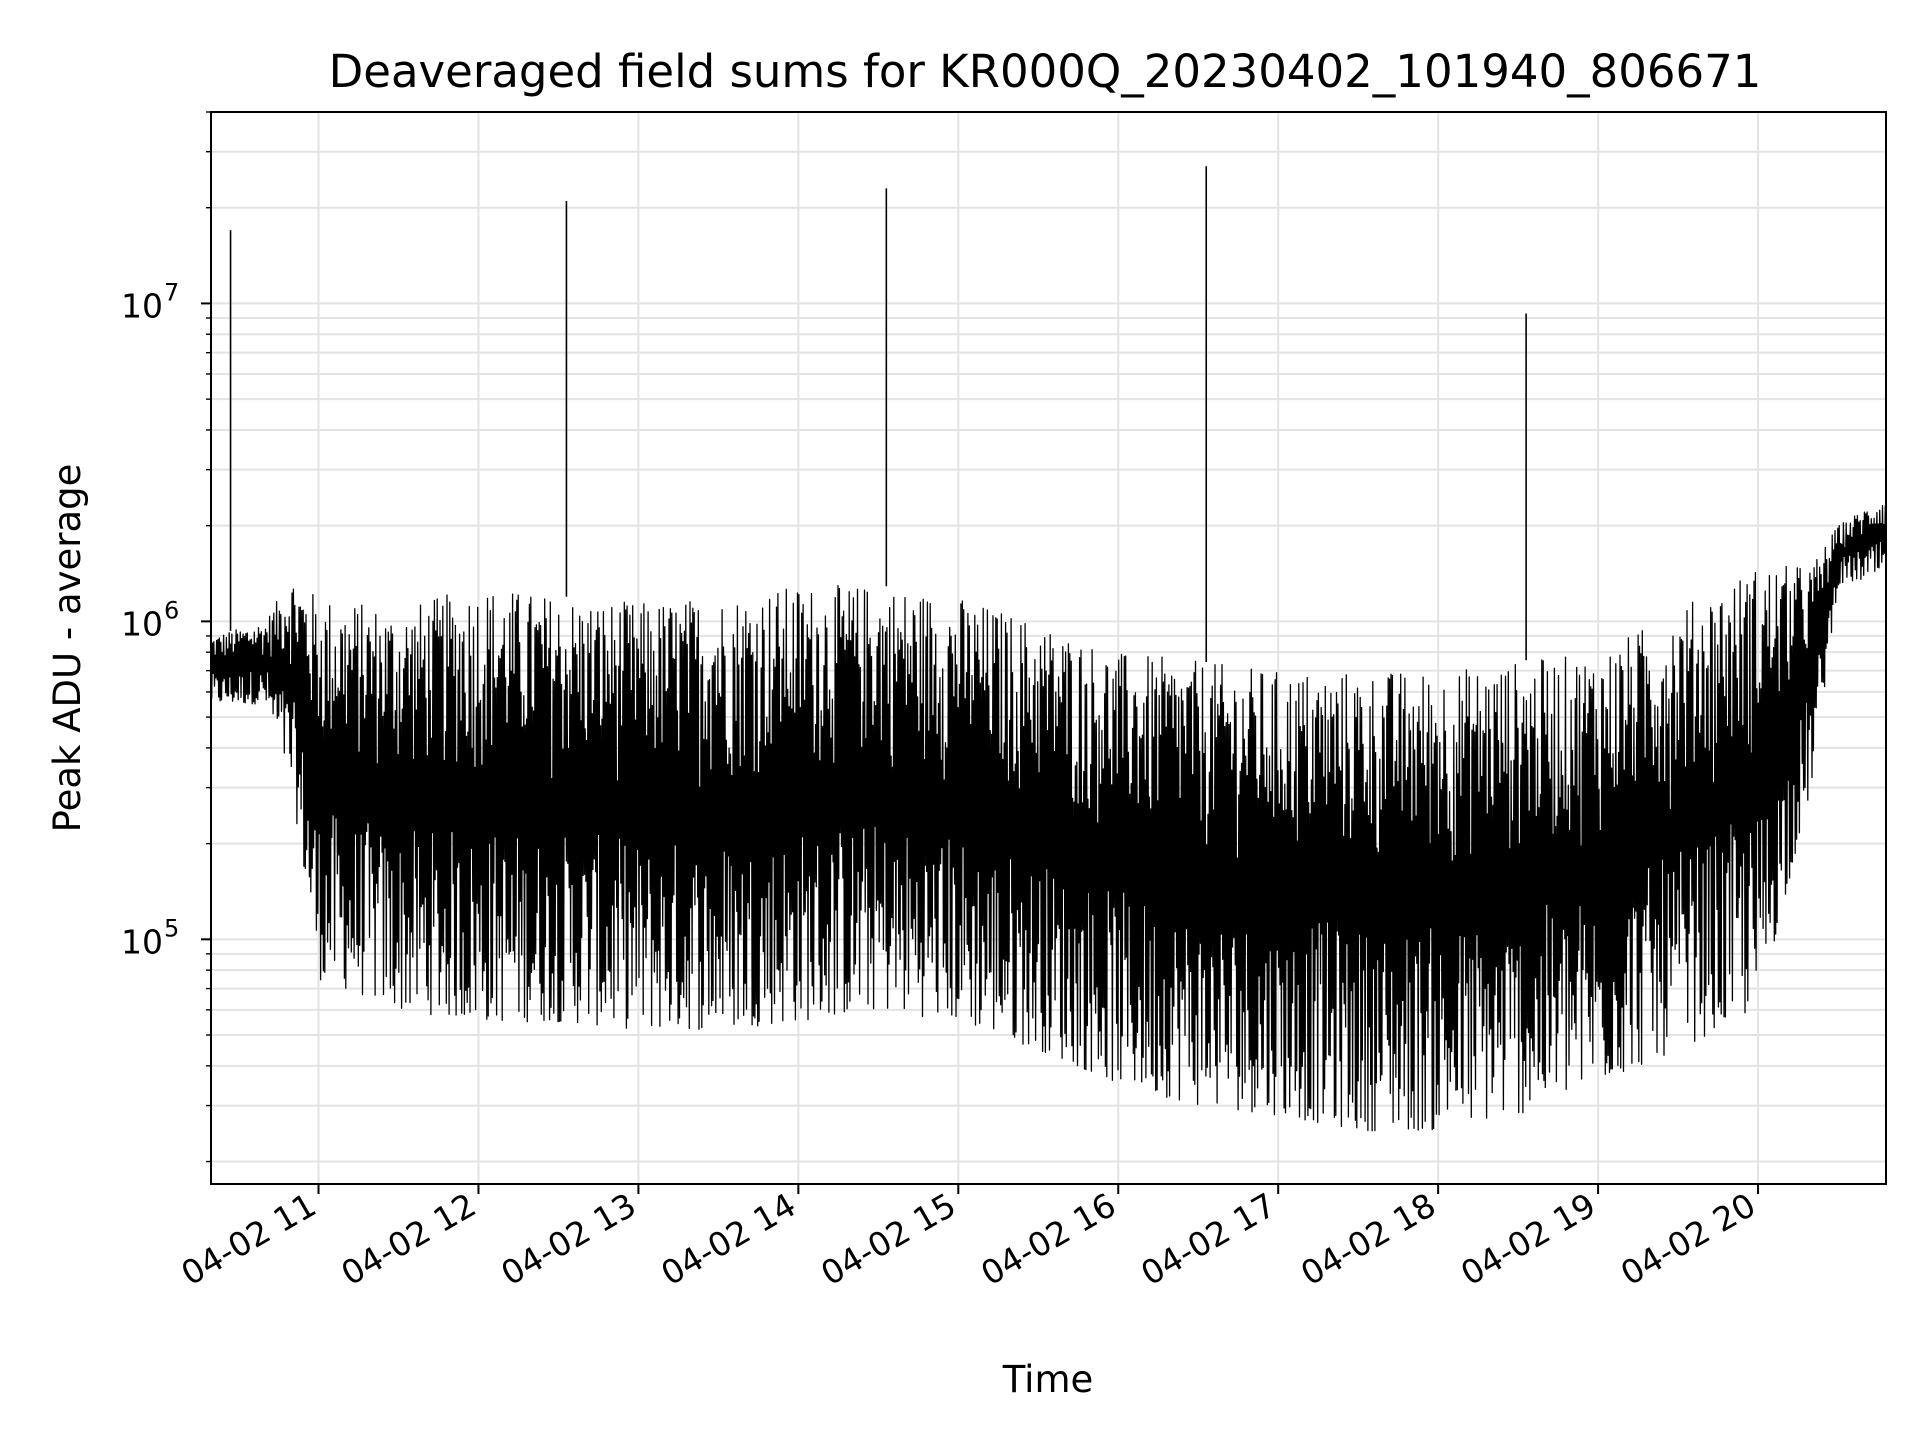 The width and height of the screenshot is (1920, 1440). What do you see at coordinates (171, 928) in the screenshot?
I see `y-tick-exponent: 5` at bounding box center [171, 928].